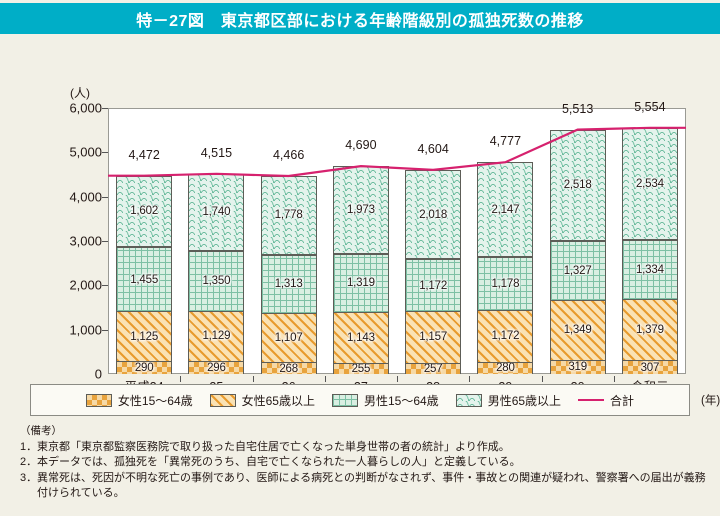  I want to click on bar-total-value: 4,515, so click(216, 152).